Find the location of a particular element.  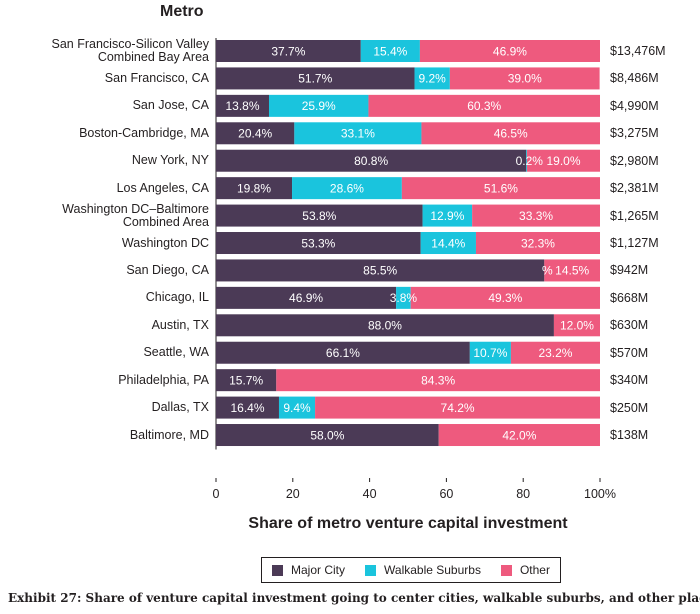

metro-label: San Francisco, CA is located at coordinates (156, 77).